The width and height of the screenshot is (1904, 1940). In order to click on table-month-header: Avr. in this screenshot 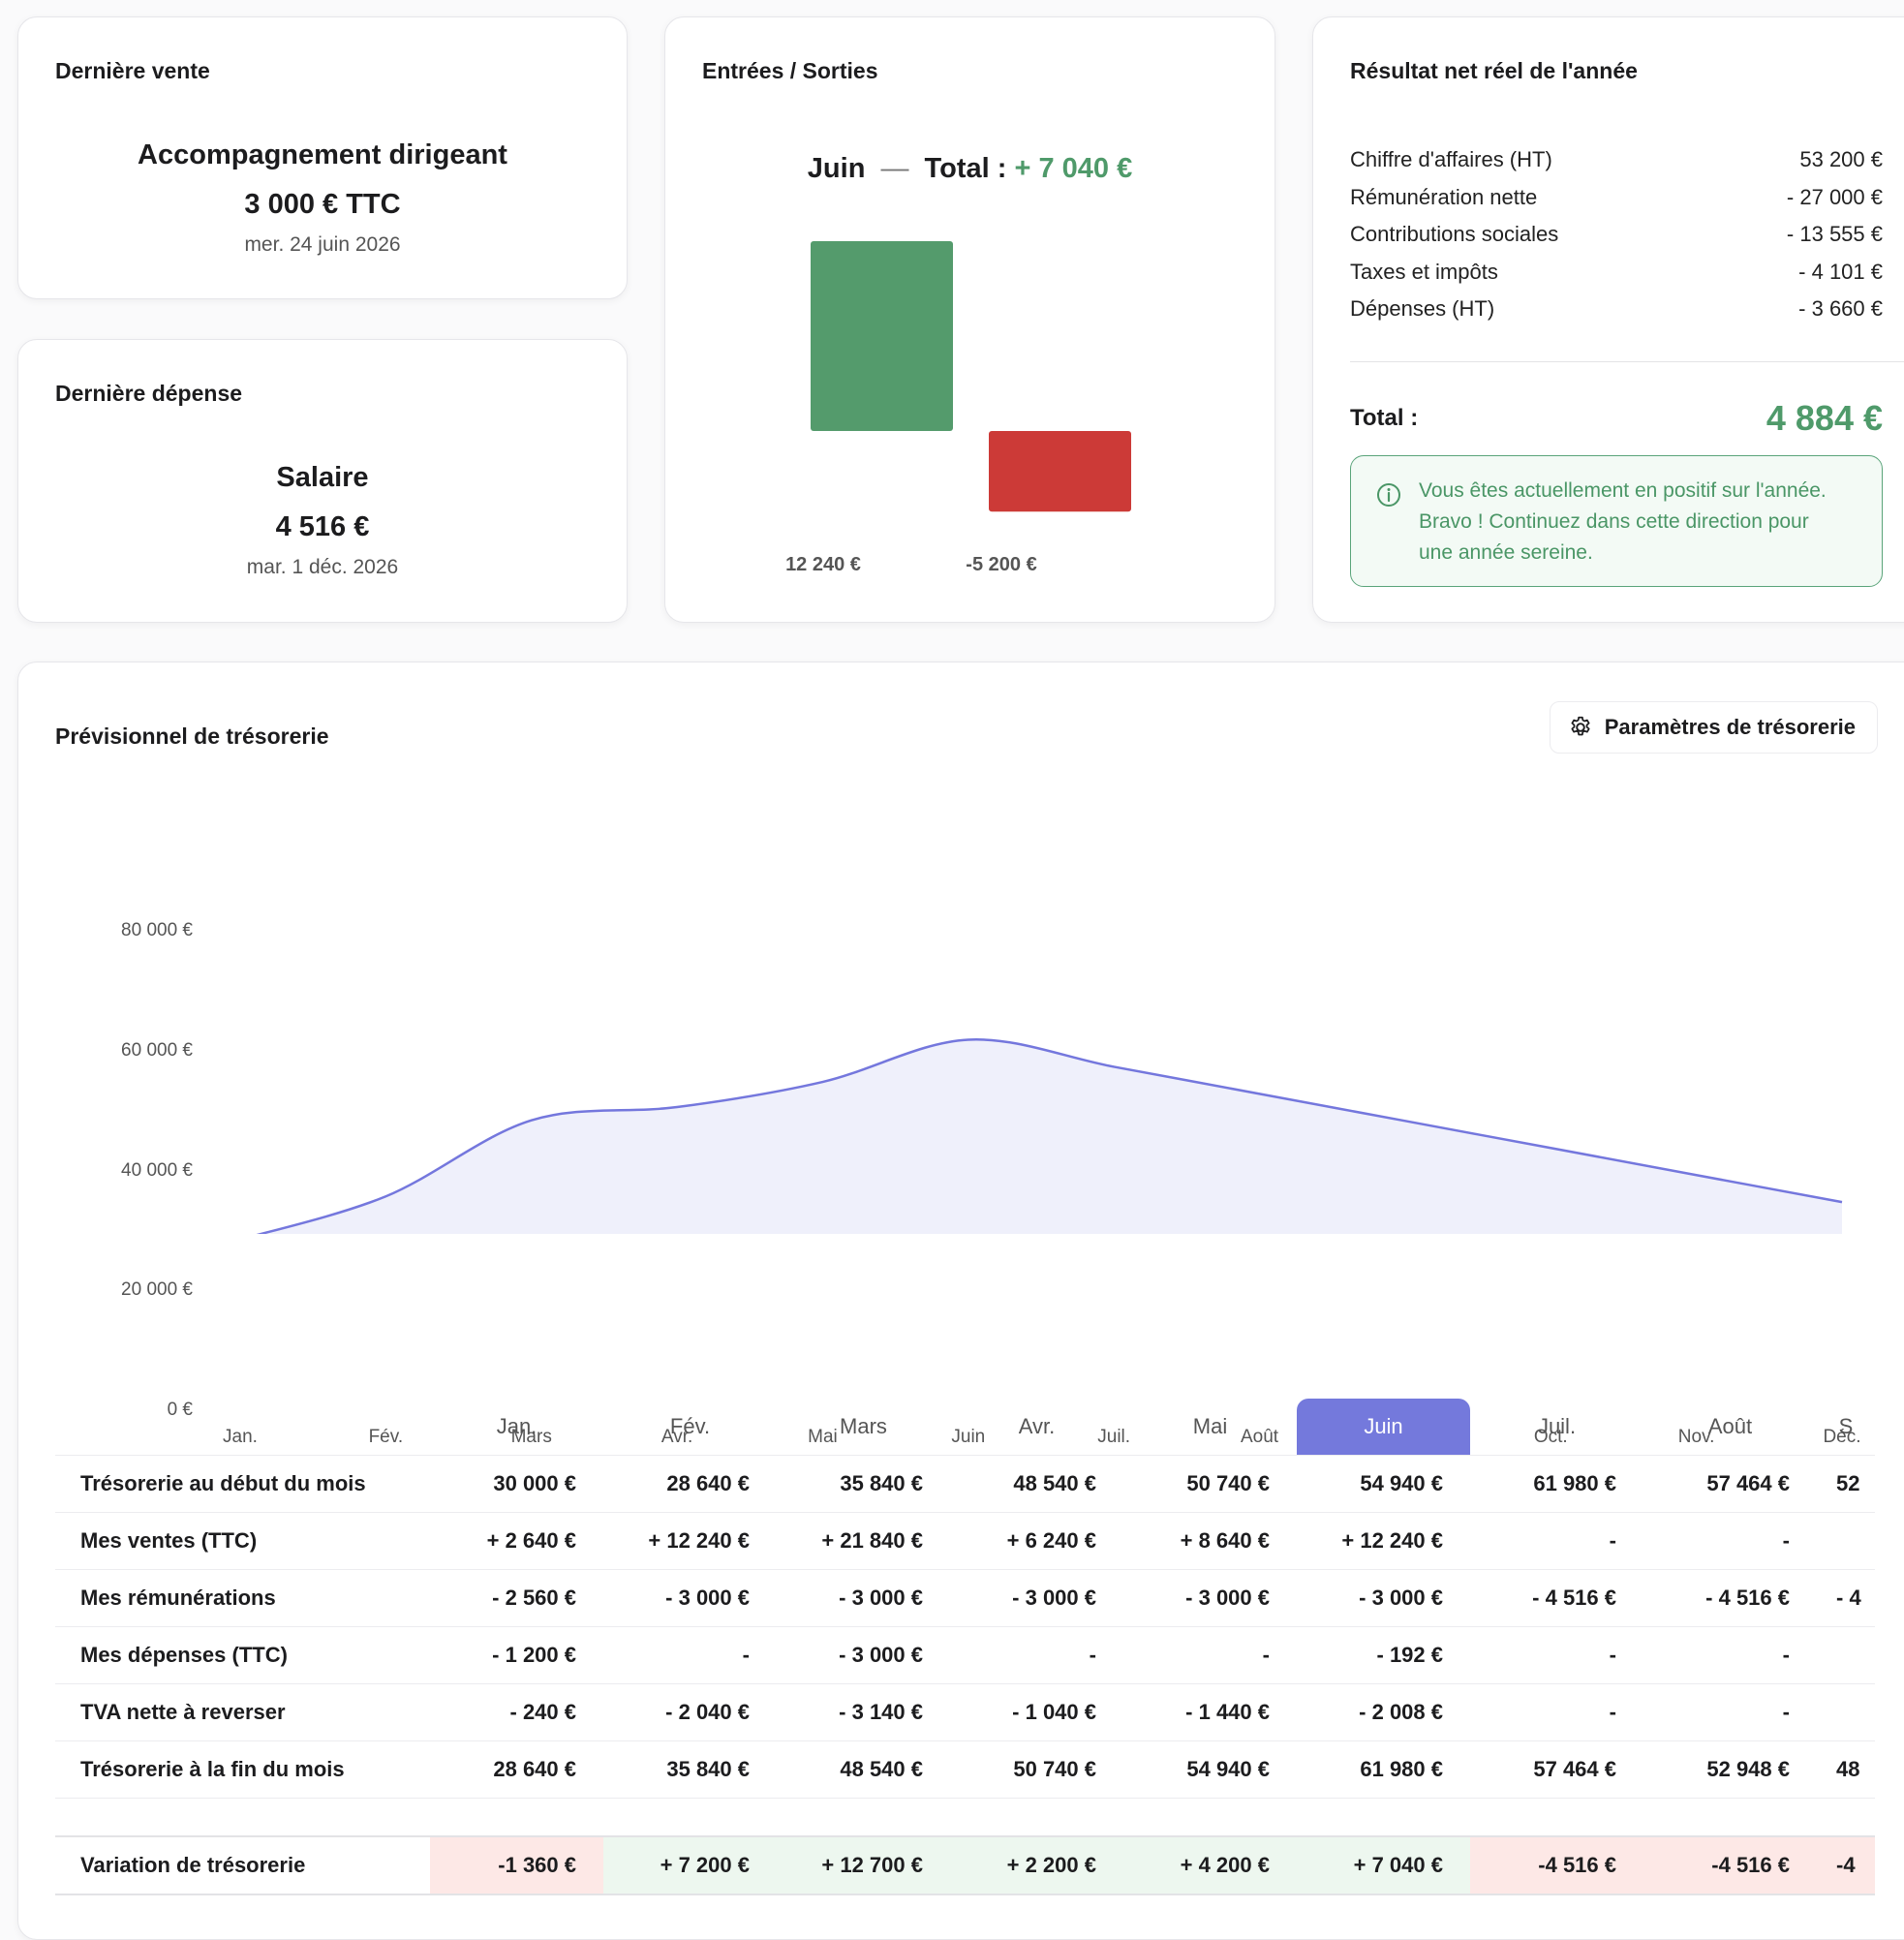, I will do `click(1037, 1426)`.